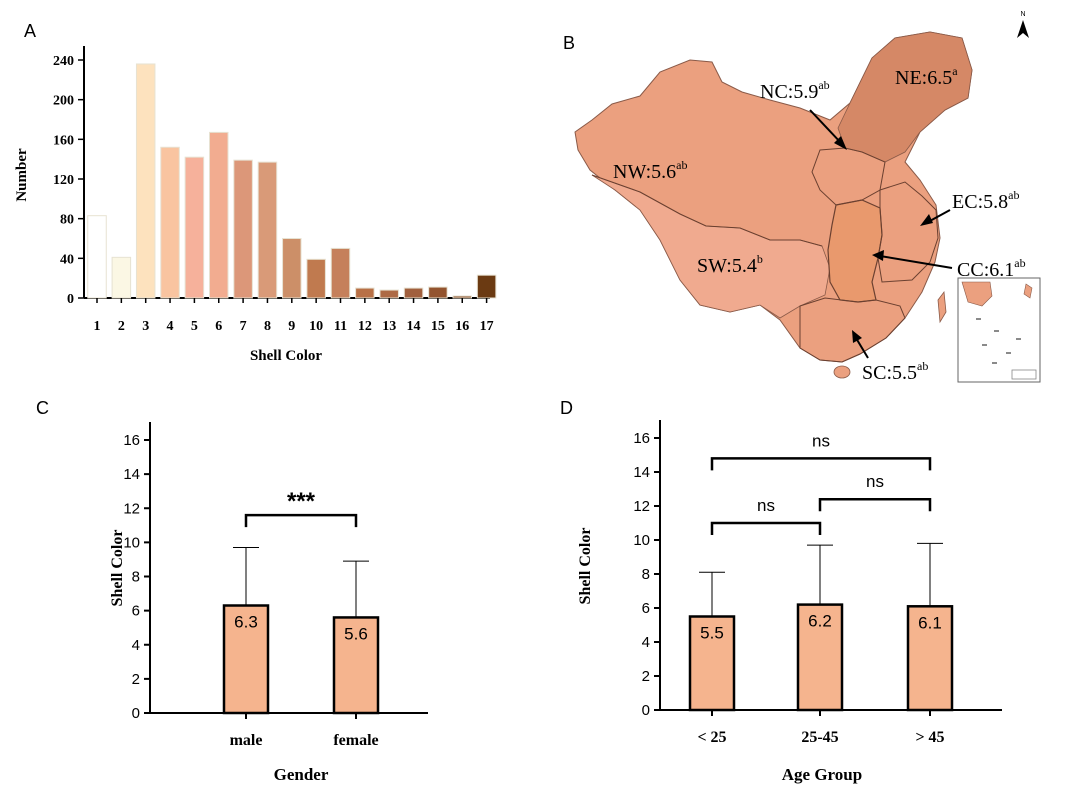  What do you see at coordinates (905, 97) in the screenshot?
I see `map-region-ne` at bounding box center [905, 97].